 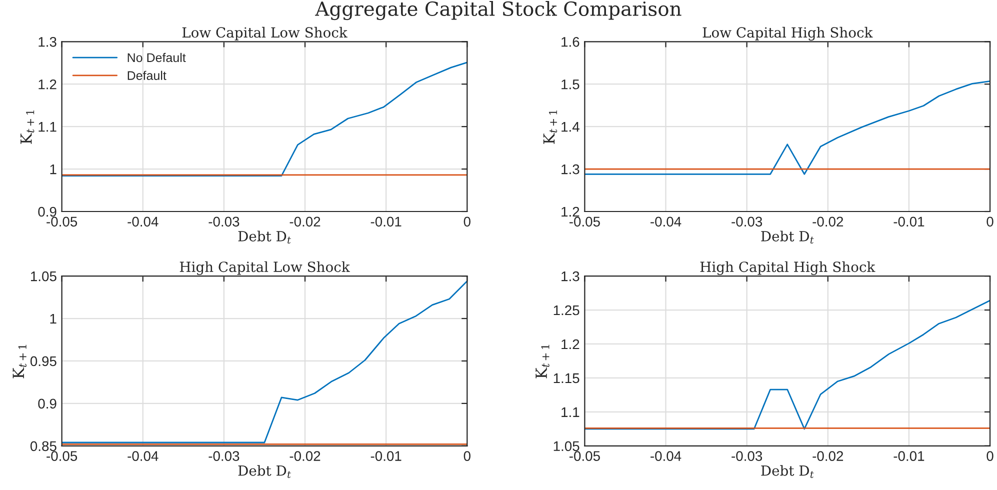 I want to click on y-tick-label: 1.15, so click(x=567, y=378).